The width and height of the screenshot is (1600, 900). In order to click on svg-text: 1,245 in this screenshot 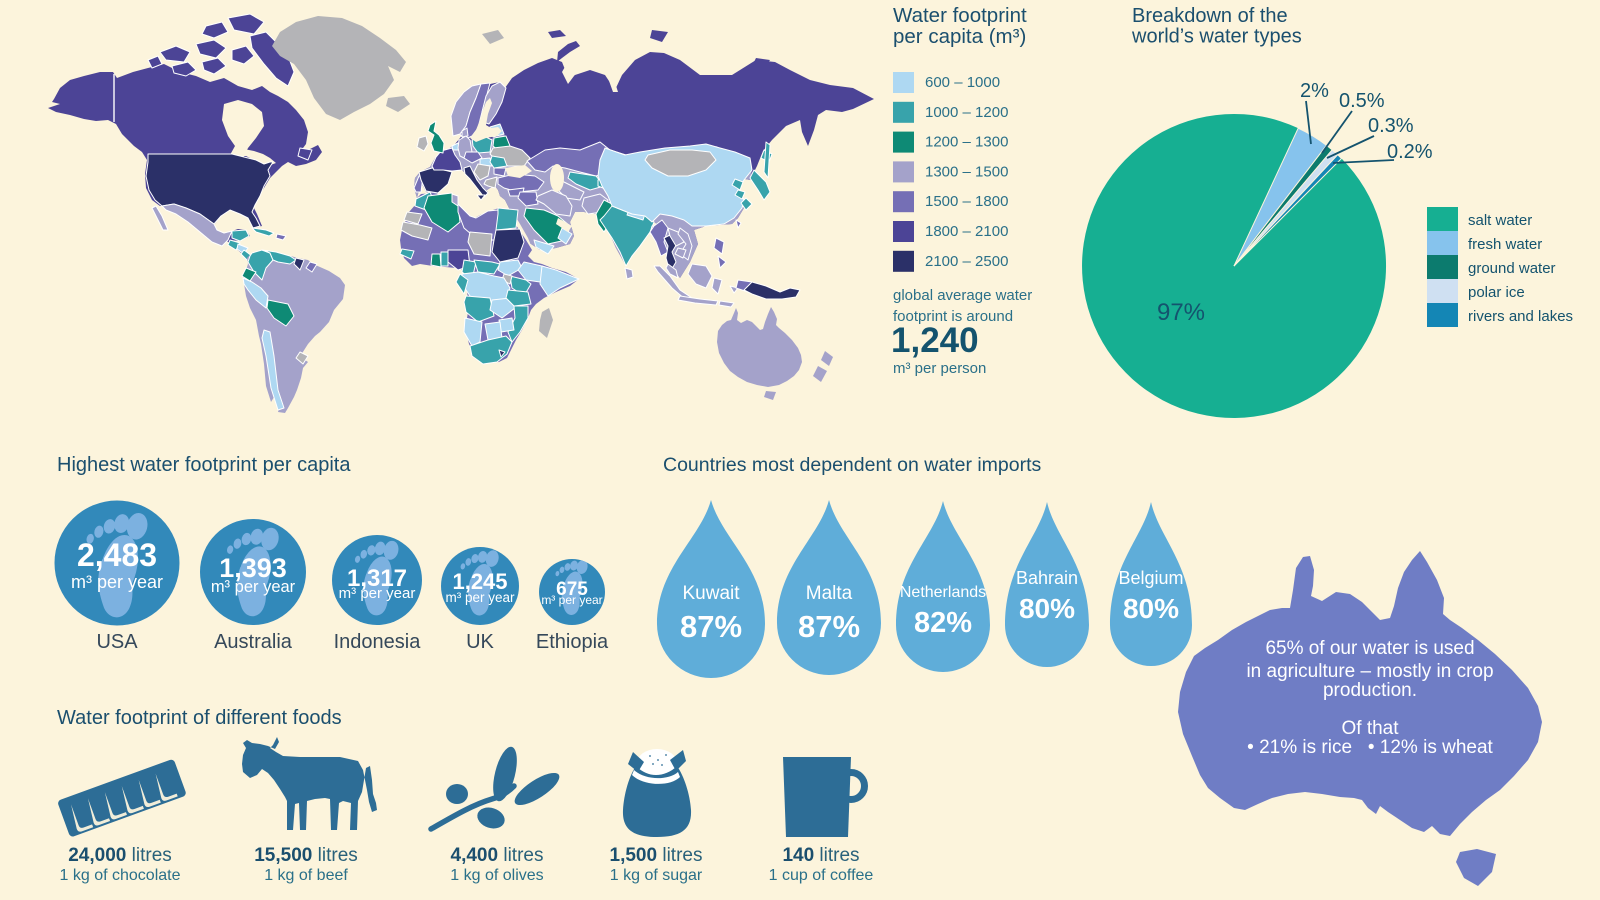, I will do `click(479, 581)`.